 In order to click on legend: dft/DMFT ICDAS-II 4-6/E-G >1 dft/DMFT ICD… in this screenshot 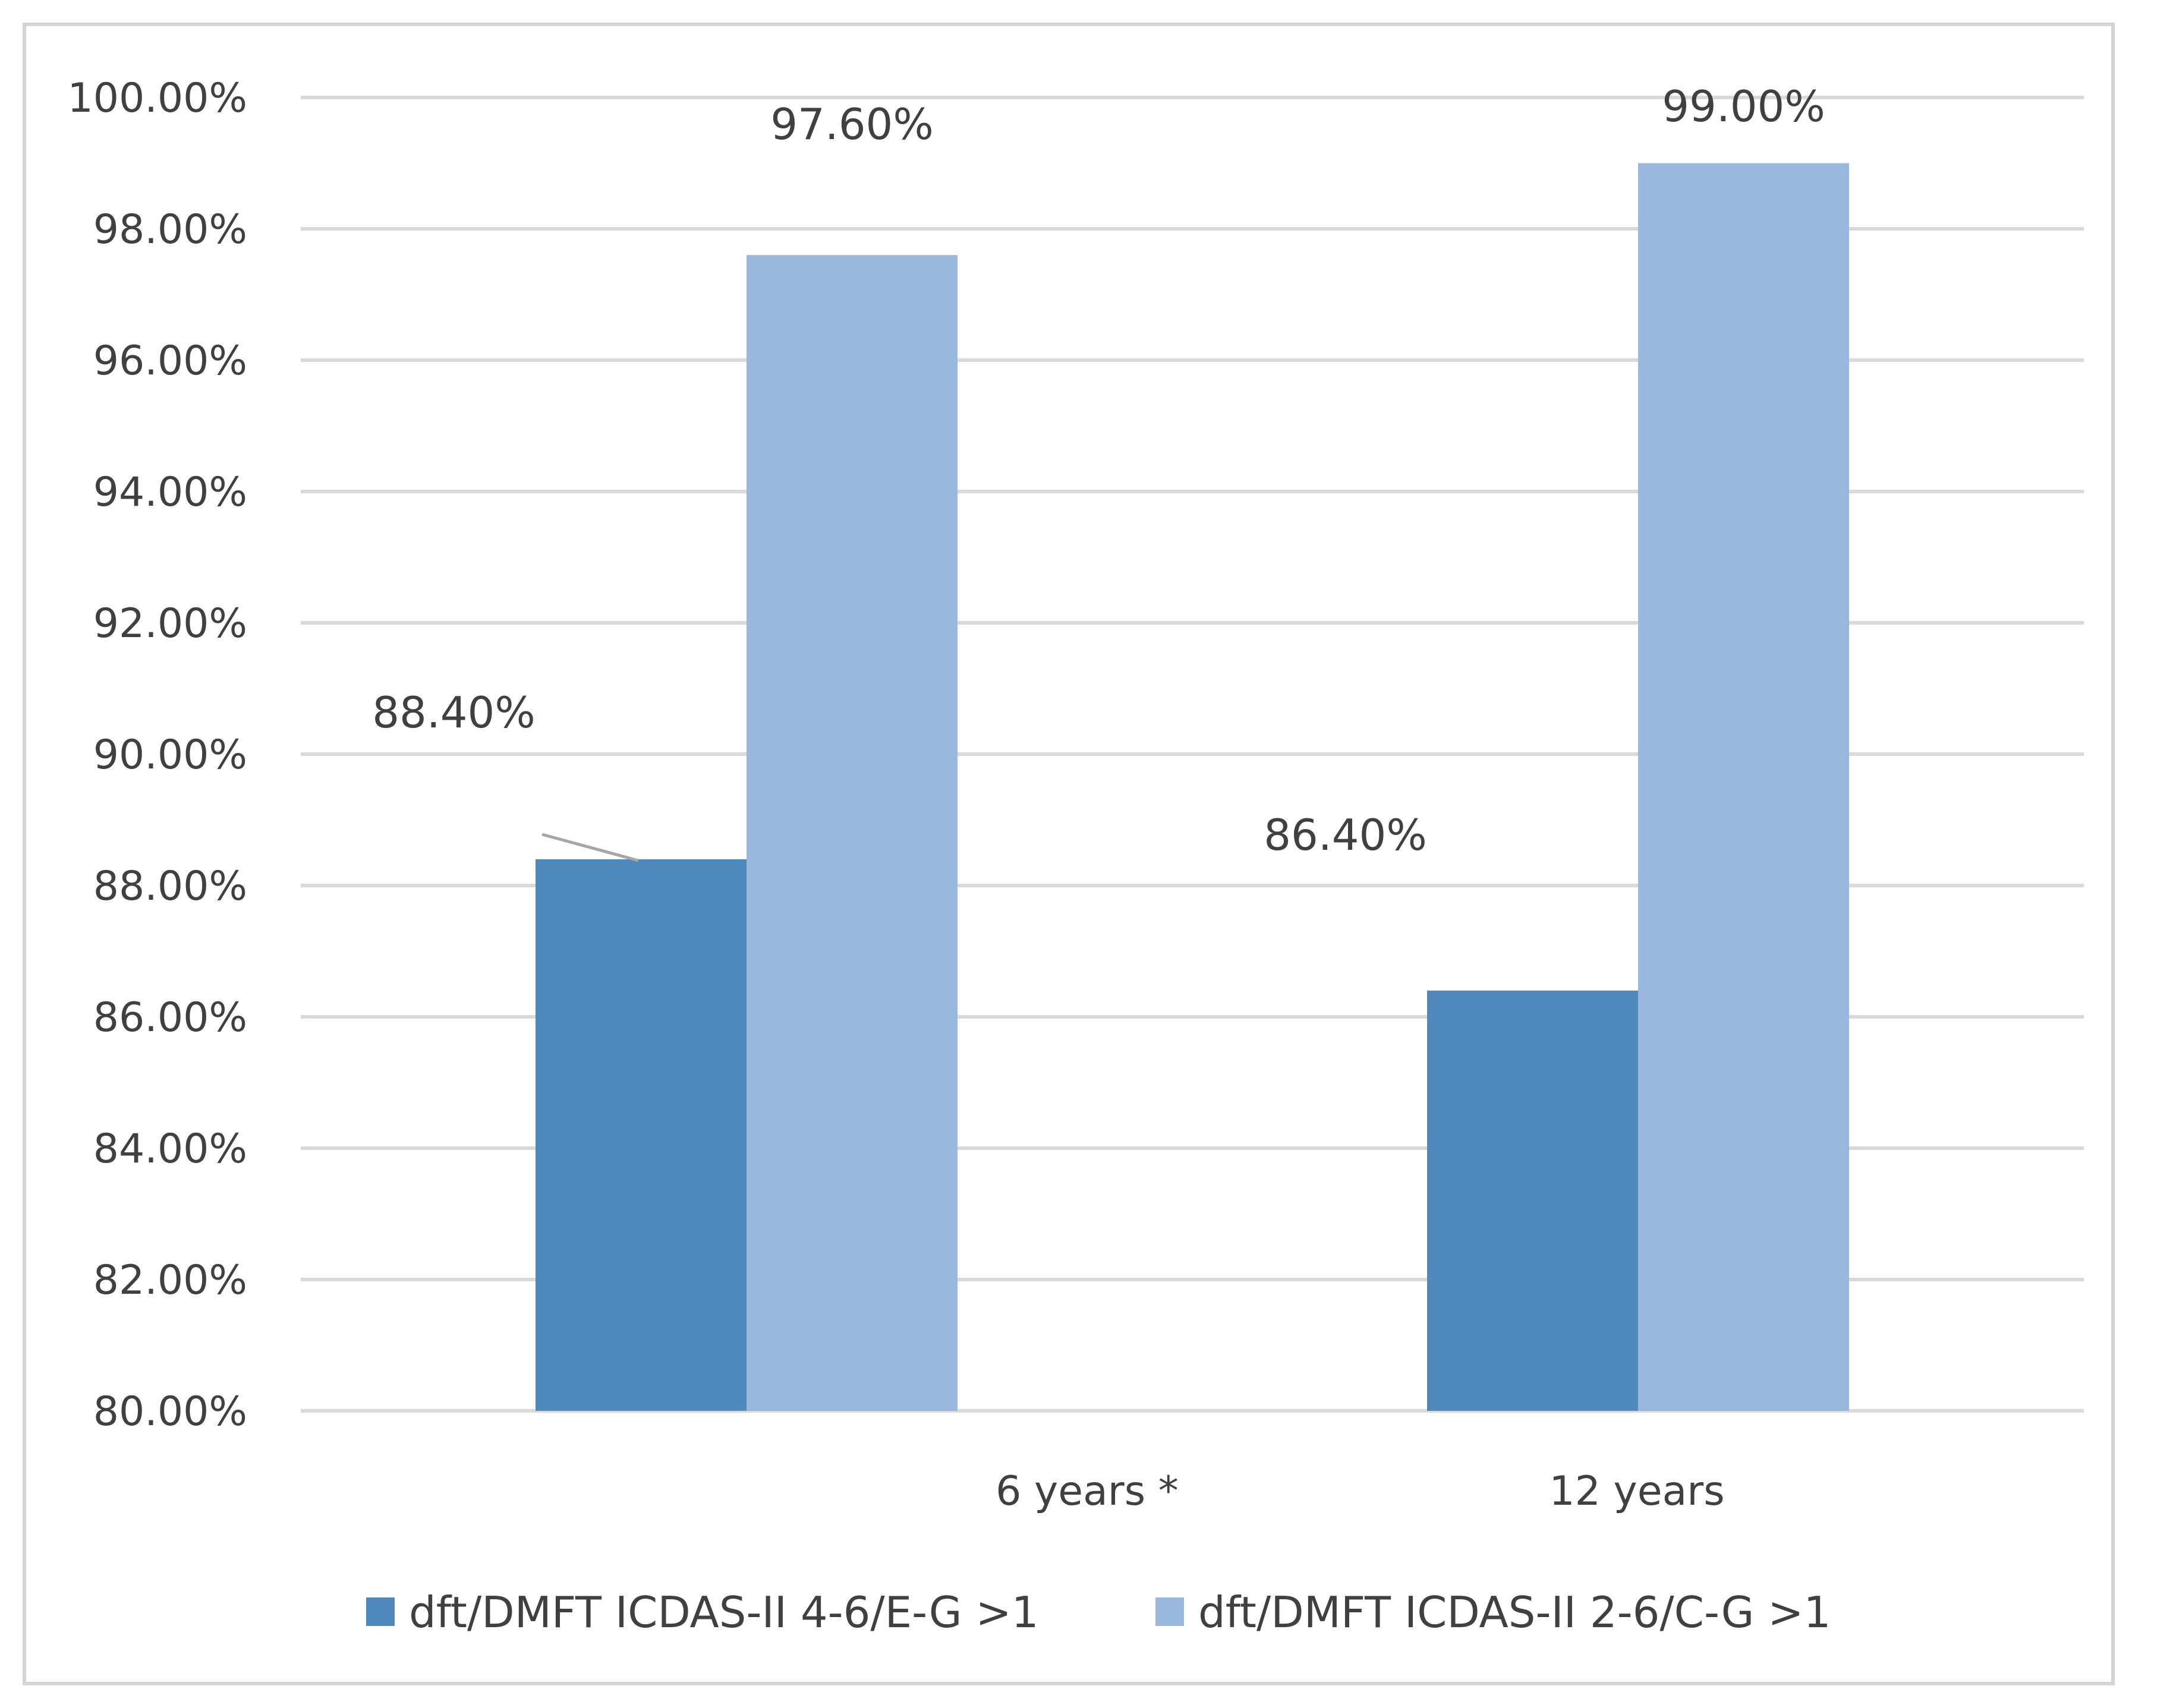, I will do `click(1098, 1612)`.